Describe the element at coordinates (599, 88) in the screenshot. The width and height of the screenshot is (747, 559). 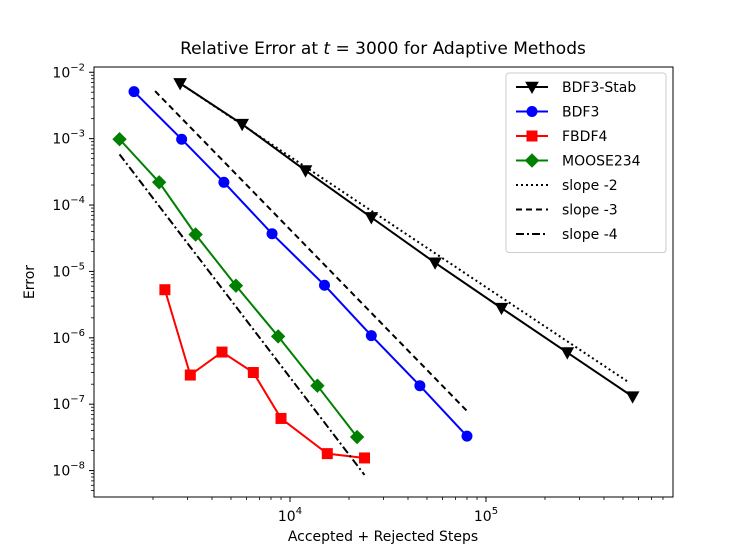
I see `legend-label: BDF3-Stab` at that location.